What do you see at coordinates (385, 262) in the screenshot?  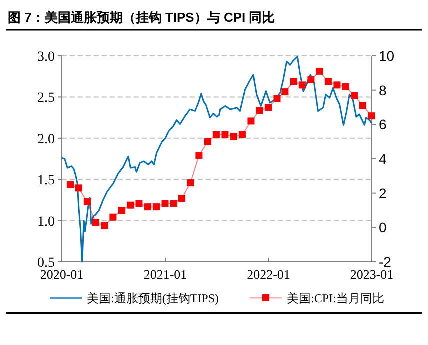 I see `y2-tick-label: -2` at bounding box center [385, 262].